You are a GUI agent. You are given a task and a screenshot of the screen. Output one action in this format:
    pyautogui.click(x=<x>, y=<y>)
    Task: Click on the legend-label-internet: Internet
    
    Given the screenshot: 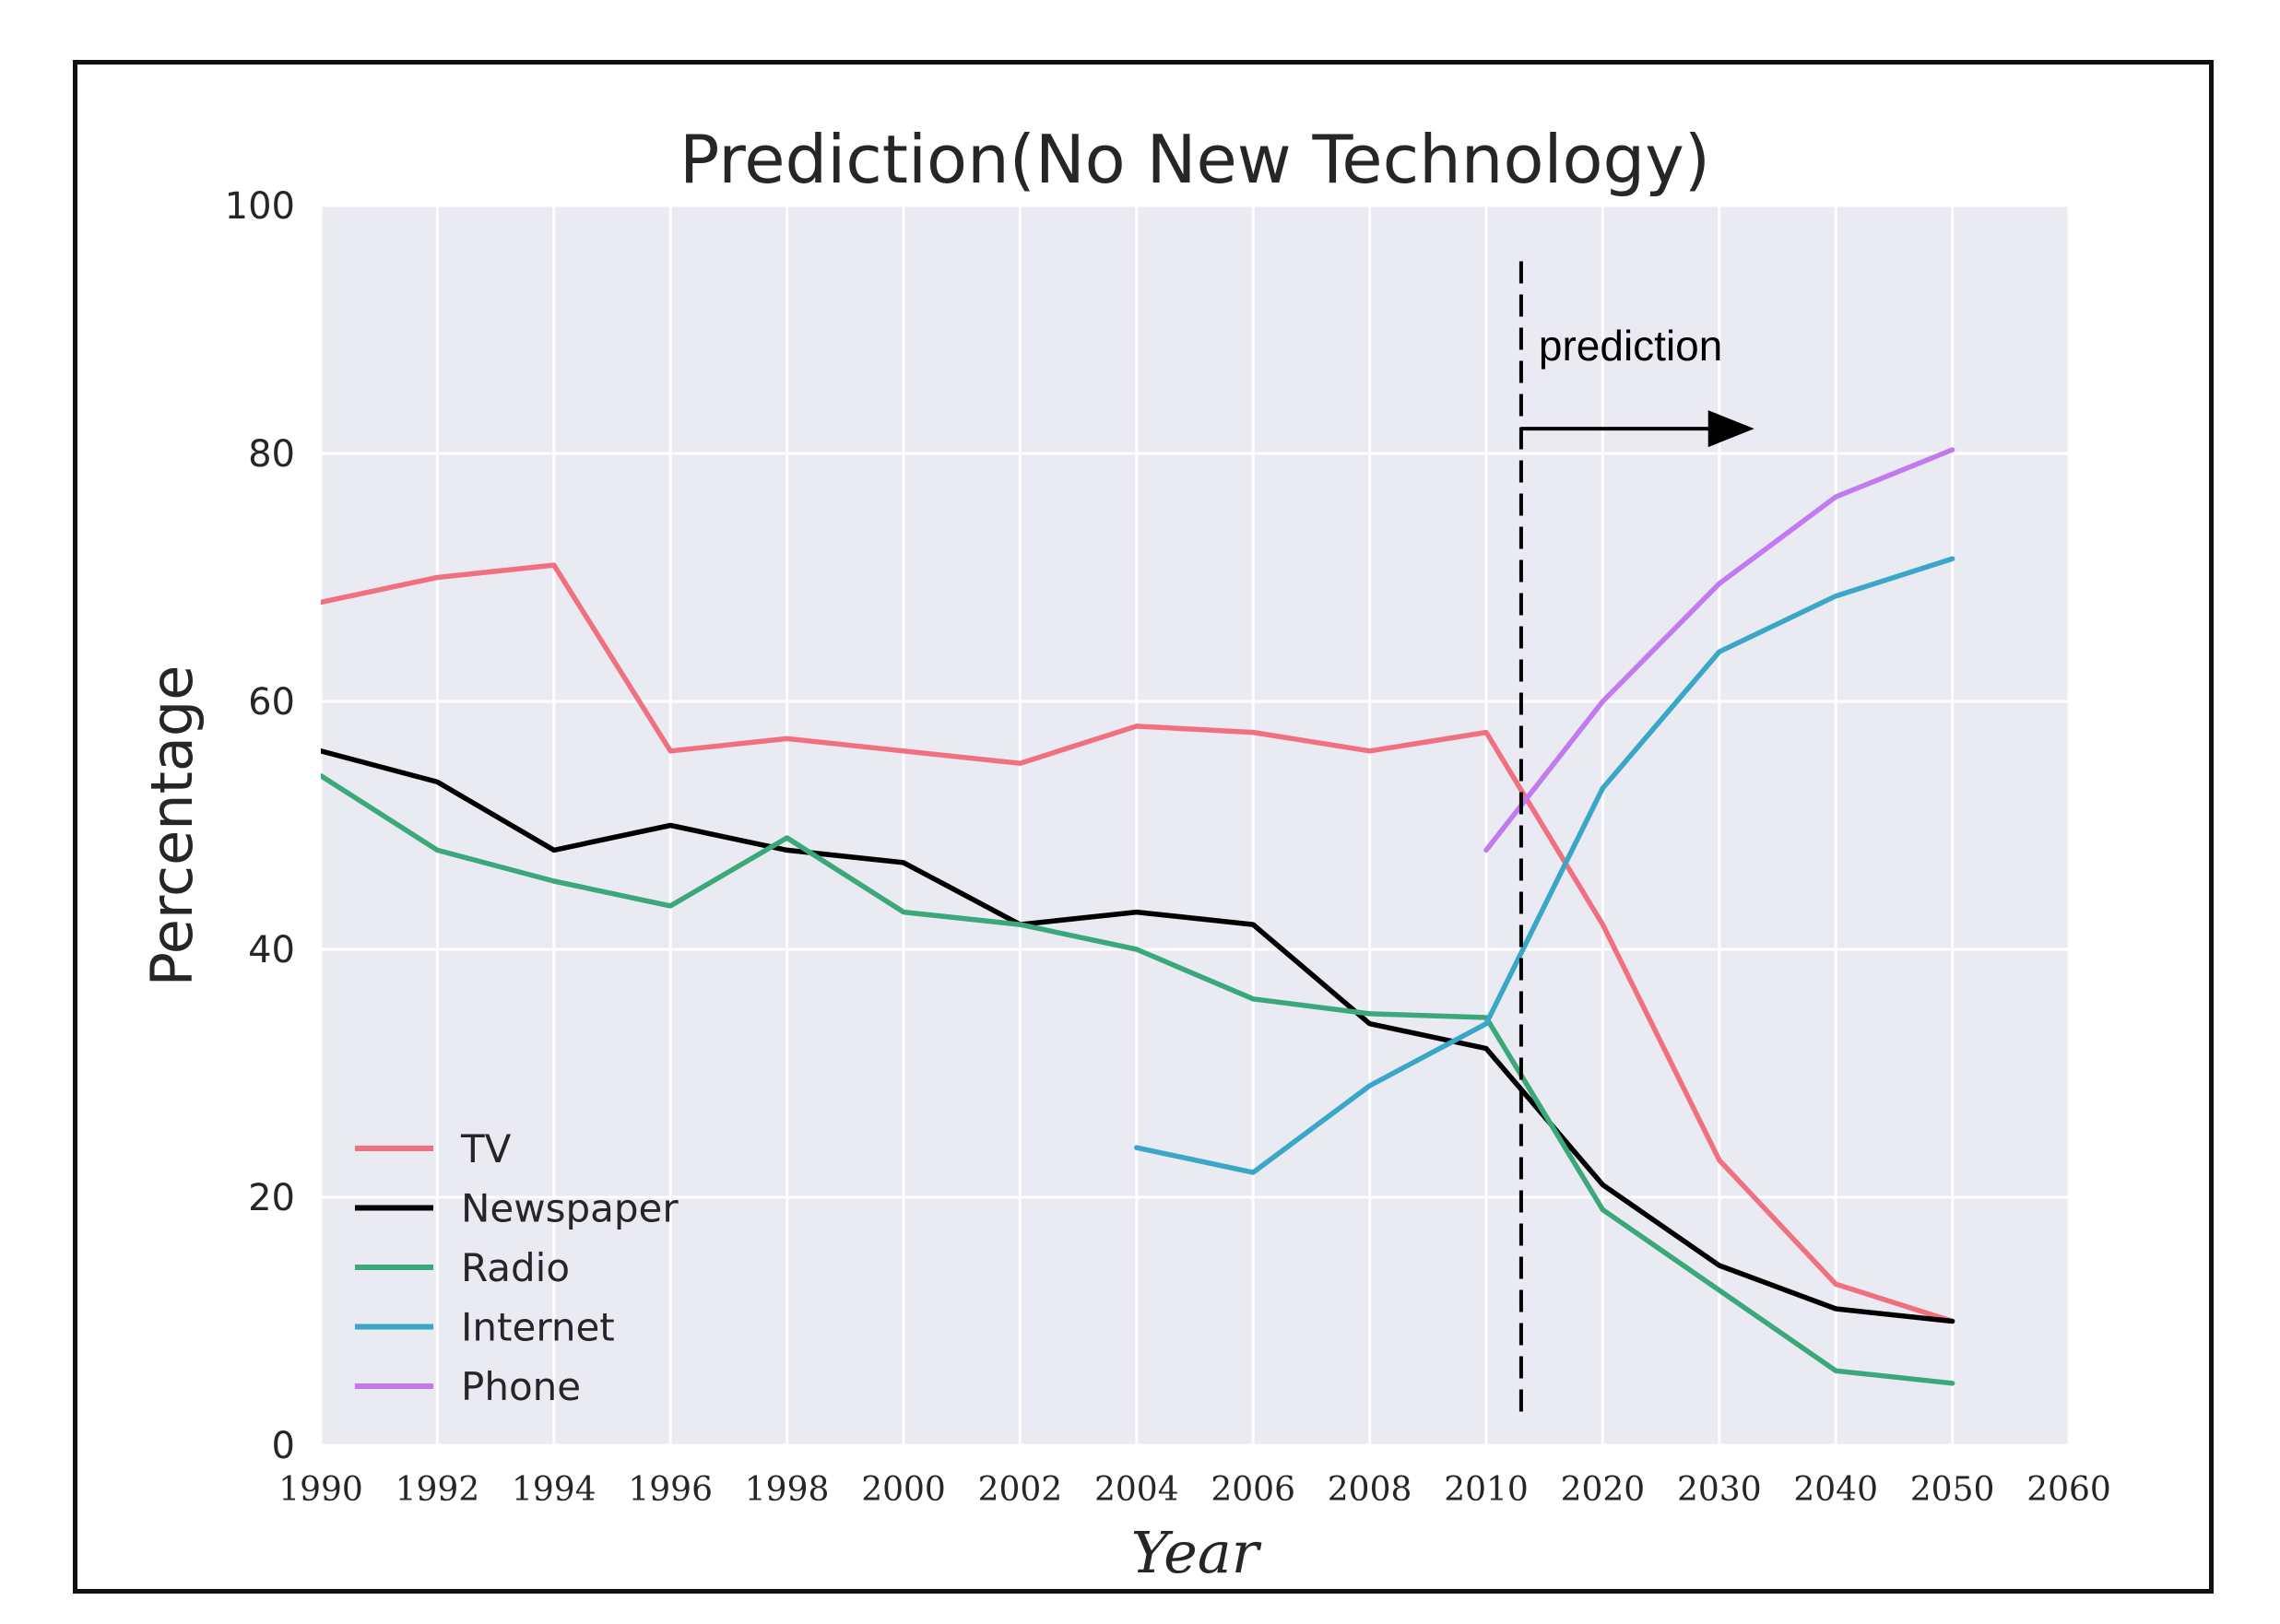 What is the action you would take?
    pyautogui.click(x=538, y=1327)
    